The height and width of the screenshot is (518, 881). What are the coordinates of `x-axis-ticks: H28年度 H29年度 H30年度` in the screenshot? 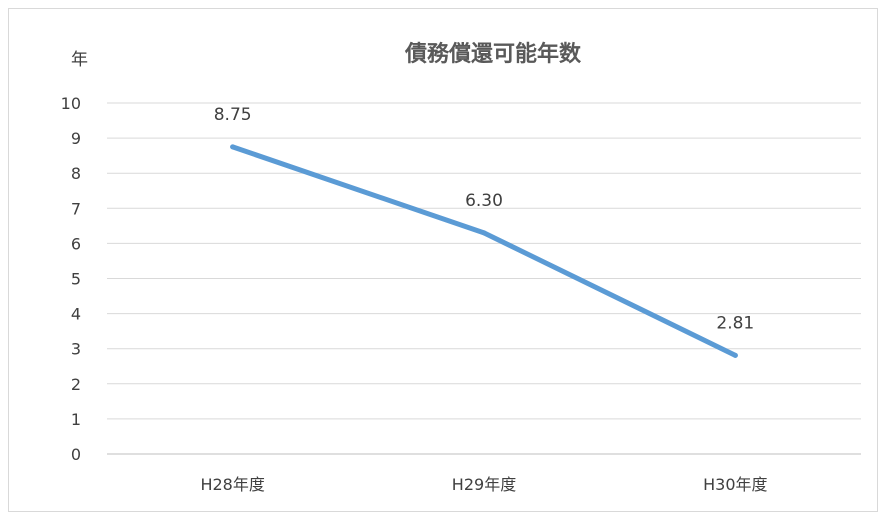 It's located at (483, 484).